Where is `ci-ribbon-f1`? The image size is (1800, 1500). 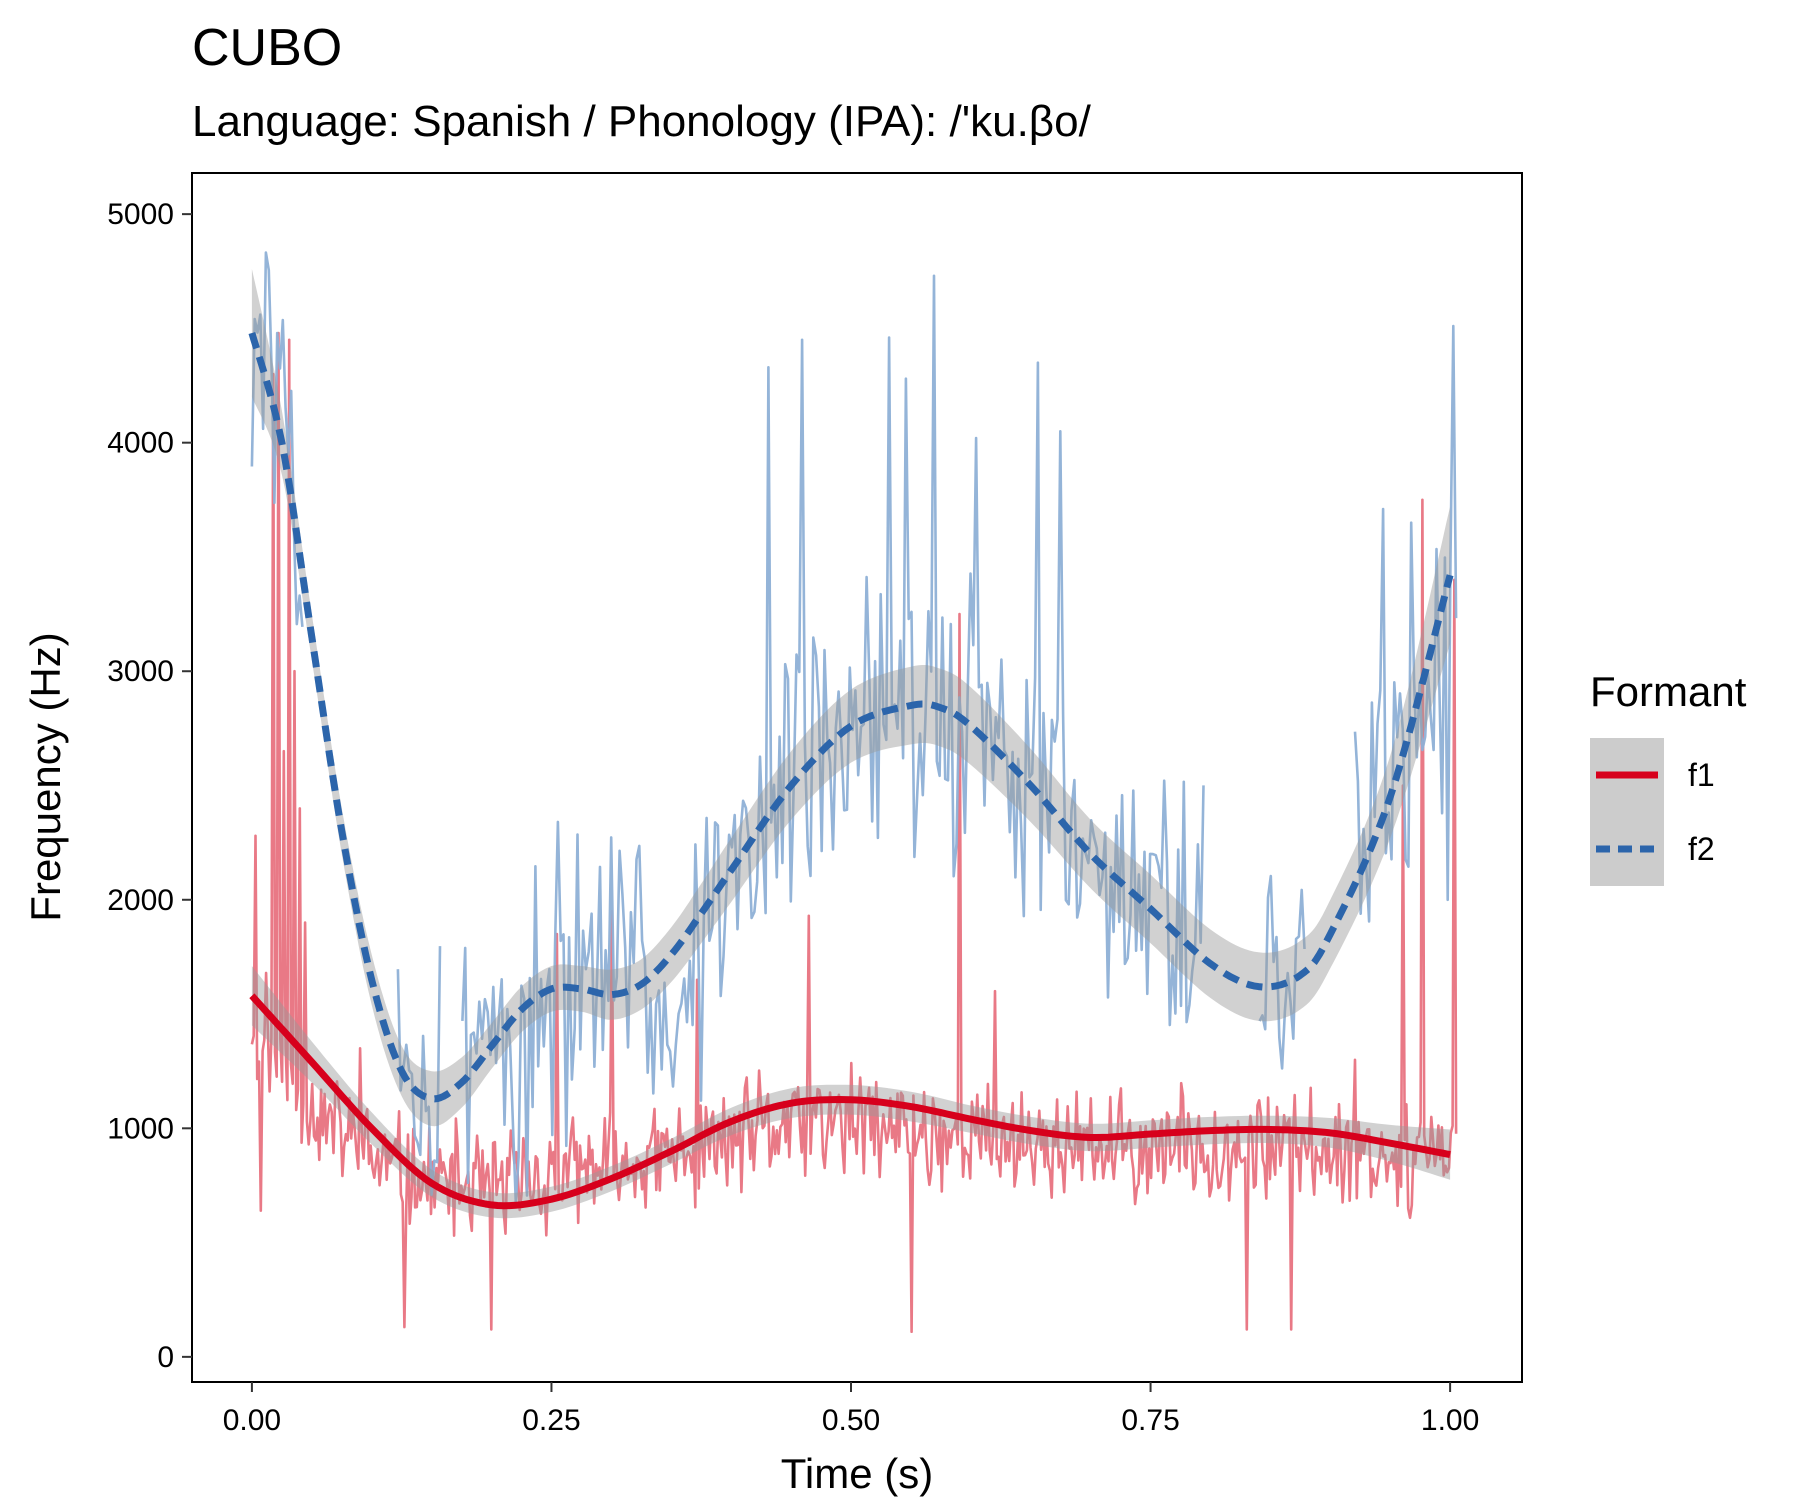
ci-ribbon-f1 is located at coordinates (851, 1092).